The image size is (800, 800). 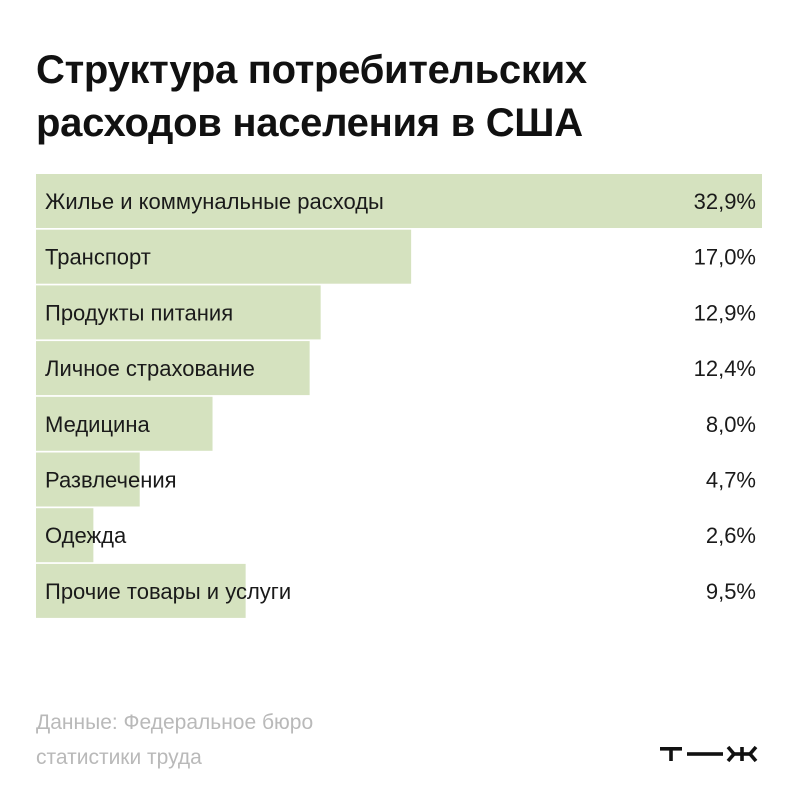 What do you see at coordinates (111, 480) in the screenshot?
I see `bar-label-6: Развлечения` at bounding box center [111, 480].